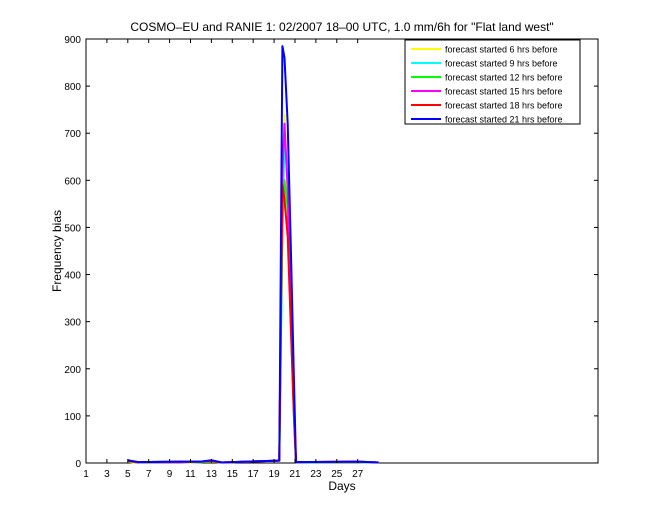  Describe the element at coordinates (128, 474) in the screenshot. I see `x-tick-label: 5` at that location.